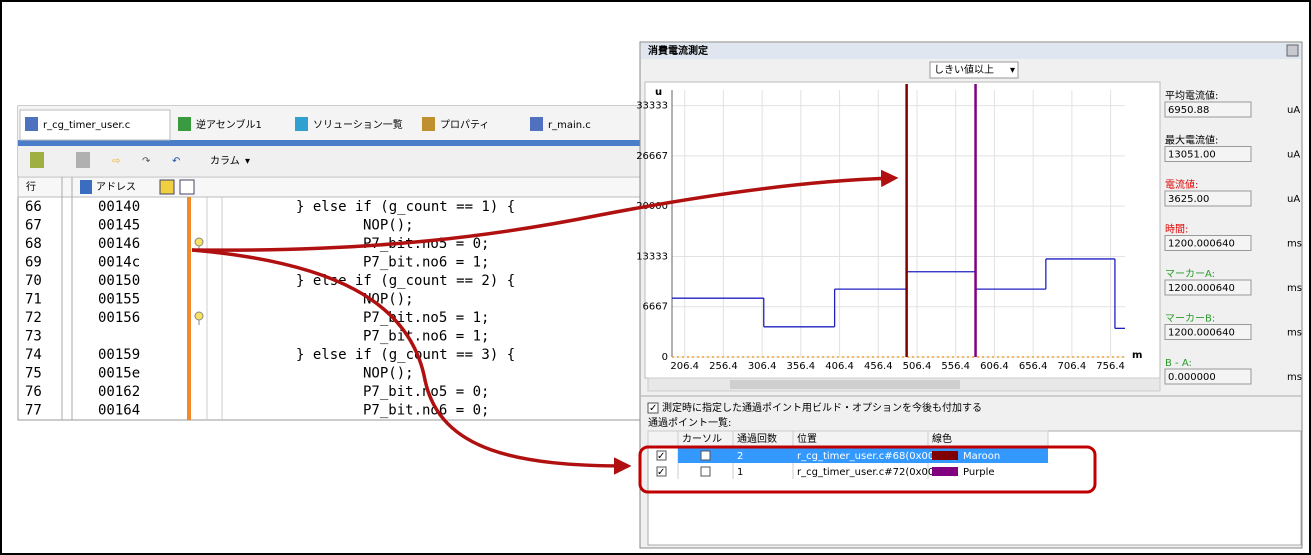 Image resolution: width=1311 pixels, height=555 pixels. I want to click on x-tick-label: 406.4, so click(839, 366).